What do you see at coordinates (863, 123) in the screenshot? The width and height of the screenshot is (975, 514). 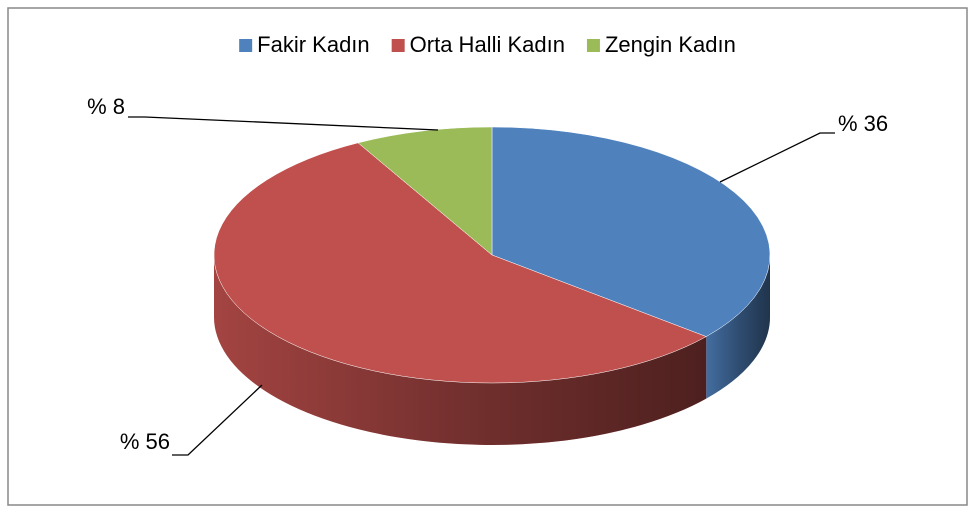 I see `data-label: % 36` at bounding box center [863, 123].